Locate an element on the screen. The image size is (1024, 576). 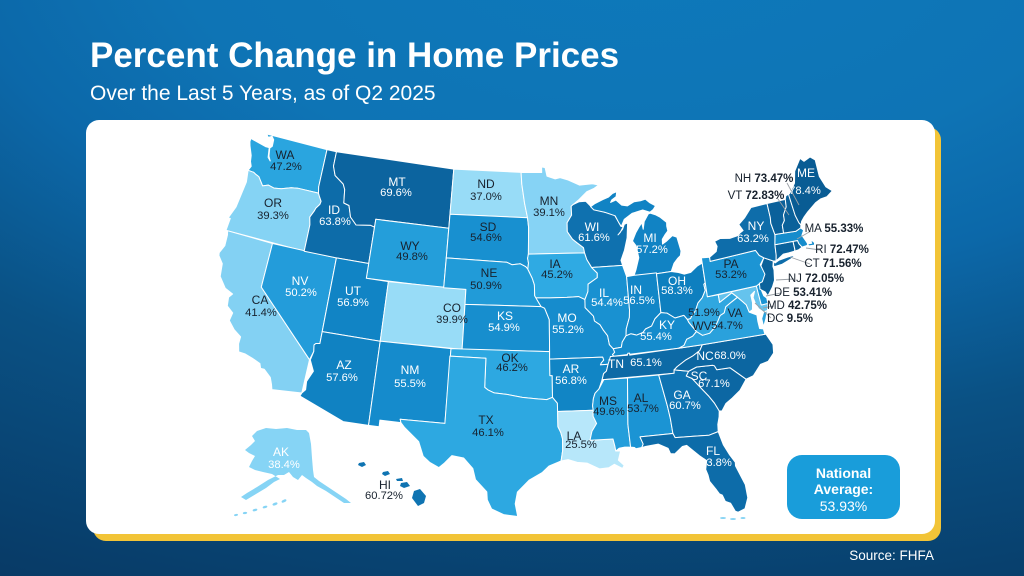
svg-text: 57.2% is located at coordinates (652, 250).